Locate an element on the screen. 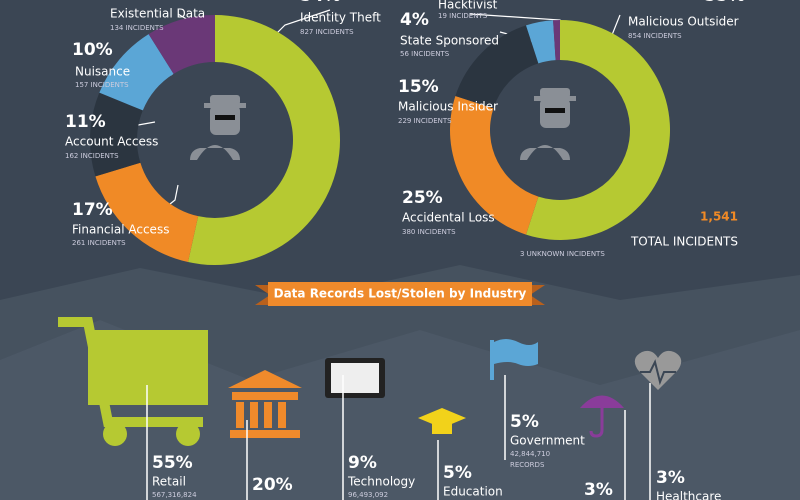 This screenshot has height=500, width=800. banner: Data Records Lost/Stolen by Industry is located at coordinates (400, 294).